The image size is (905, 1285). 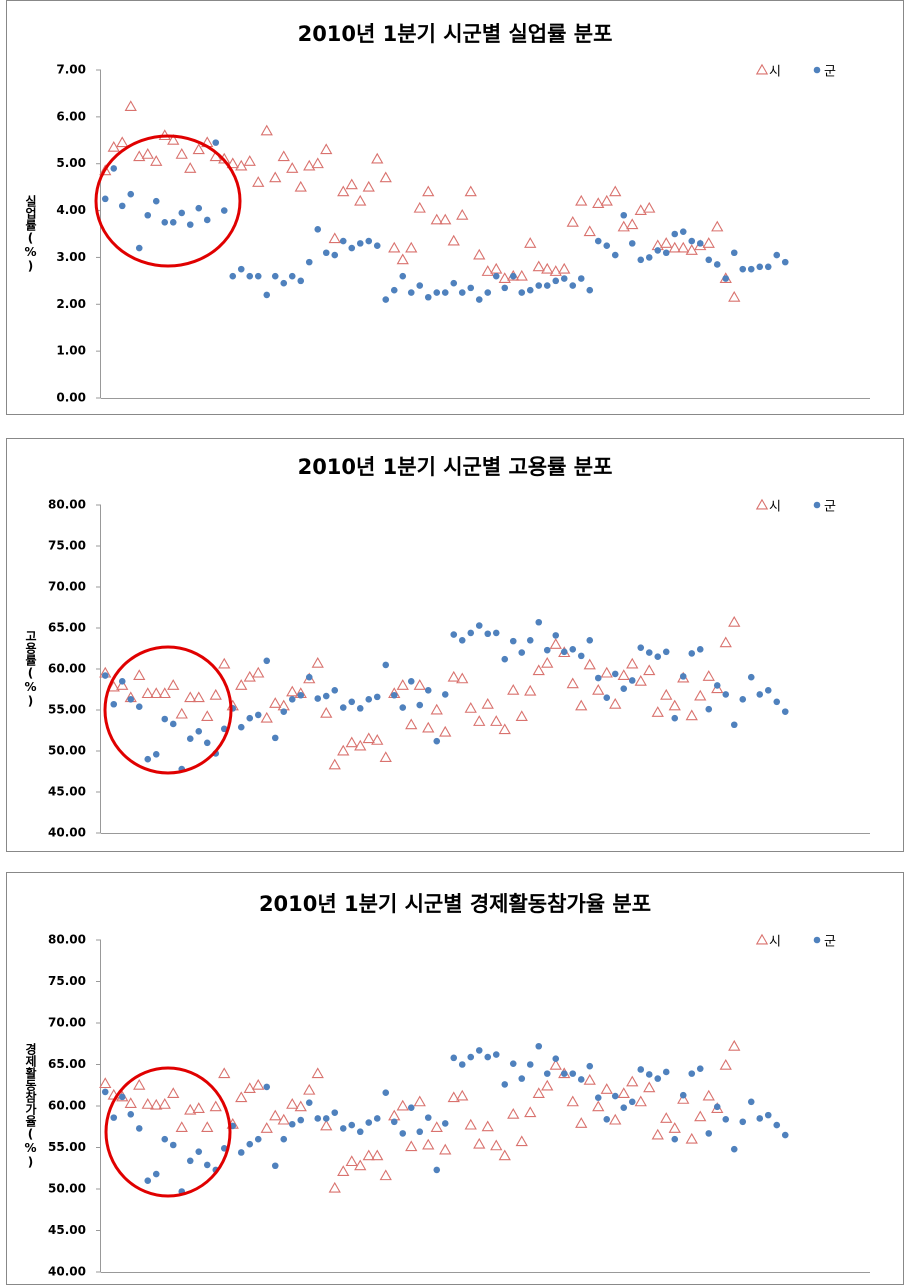 What do you see at coordinates (67, 792) in the screenshot?
I see `y-tick-label: 45.00` at bounding box center [67, 792].